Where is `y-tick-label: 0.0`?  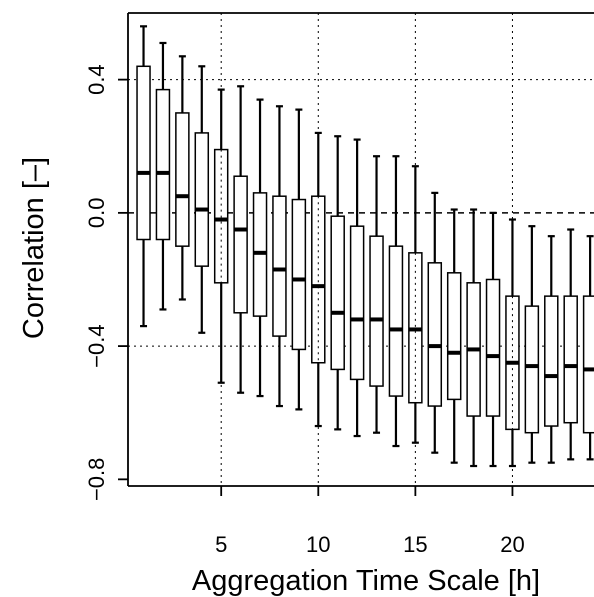 y-tick-label: 0.0 is located at coordinates (96, 213).